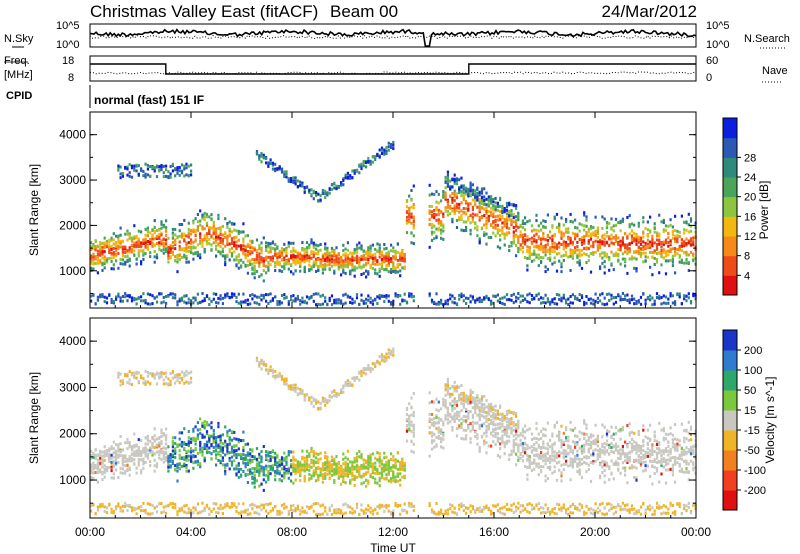 The height and width of the screenshot is (554, 800). What do you see at coordinates (750, 237) in the screenshot?
I see `colorbar-tick-label: 12` at bounding box center [750, 237].